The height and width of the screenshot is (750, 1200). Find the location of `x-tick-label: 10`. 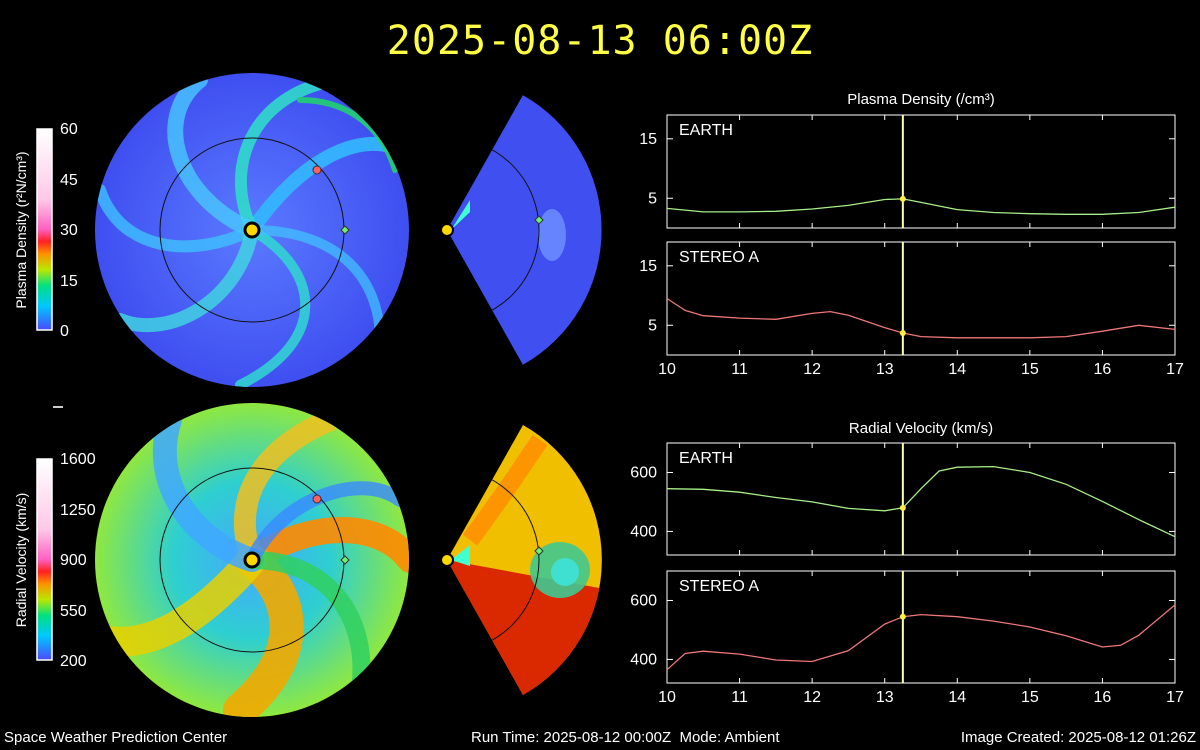

x-tick-label: 10 is located at coordinates (667, 697).